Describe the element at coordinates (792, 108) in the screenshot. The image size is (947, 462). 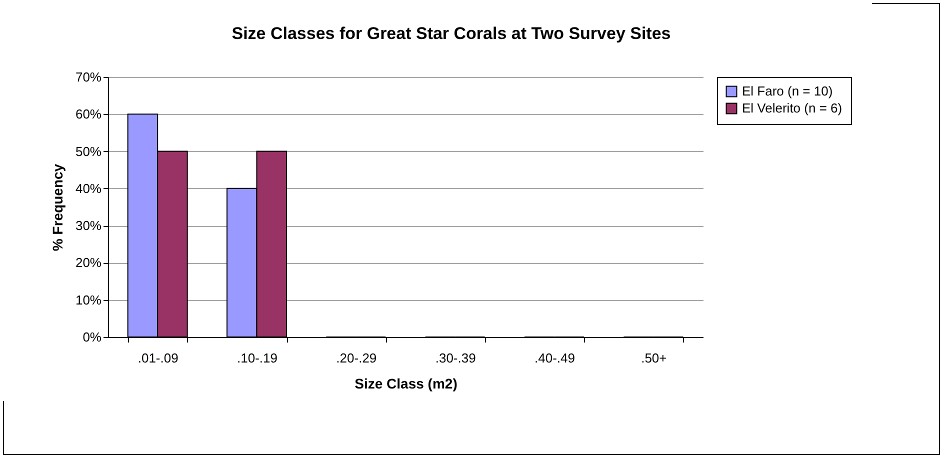
I see `legend-label: El Velerito (n = 6)` at that location.